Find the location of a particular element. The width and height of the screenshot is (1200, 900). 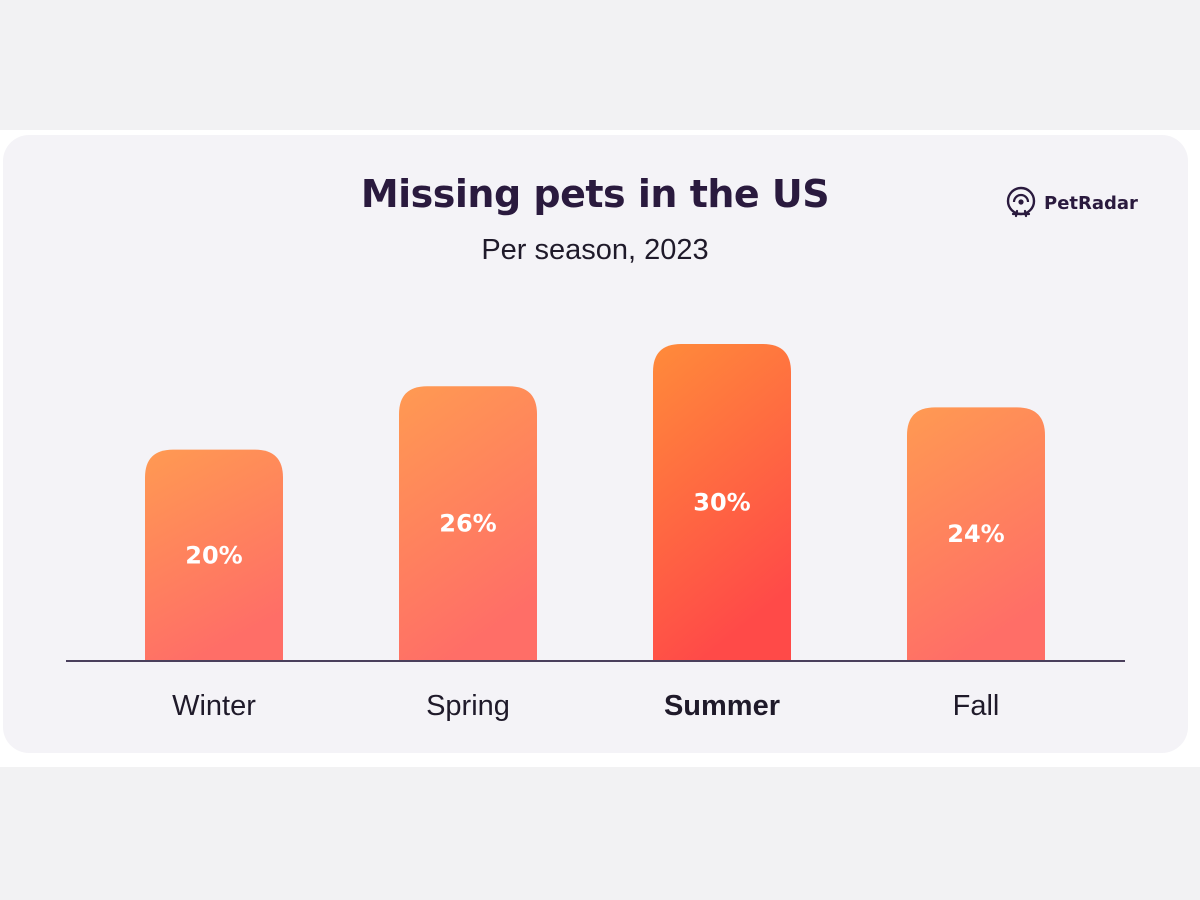

x-tick-label-winter: Winter is located at coordinates (214, 706).